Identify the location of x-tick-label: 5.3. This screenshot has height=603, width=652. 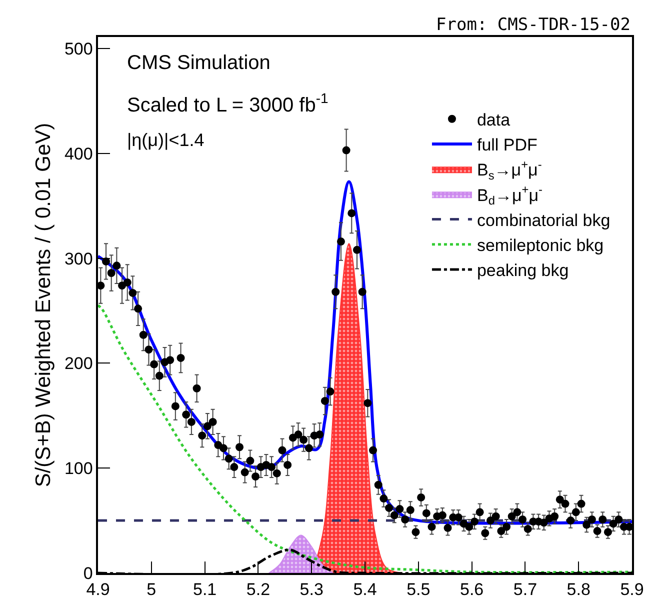
(312, 590).